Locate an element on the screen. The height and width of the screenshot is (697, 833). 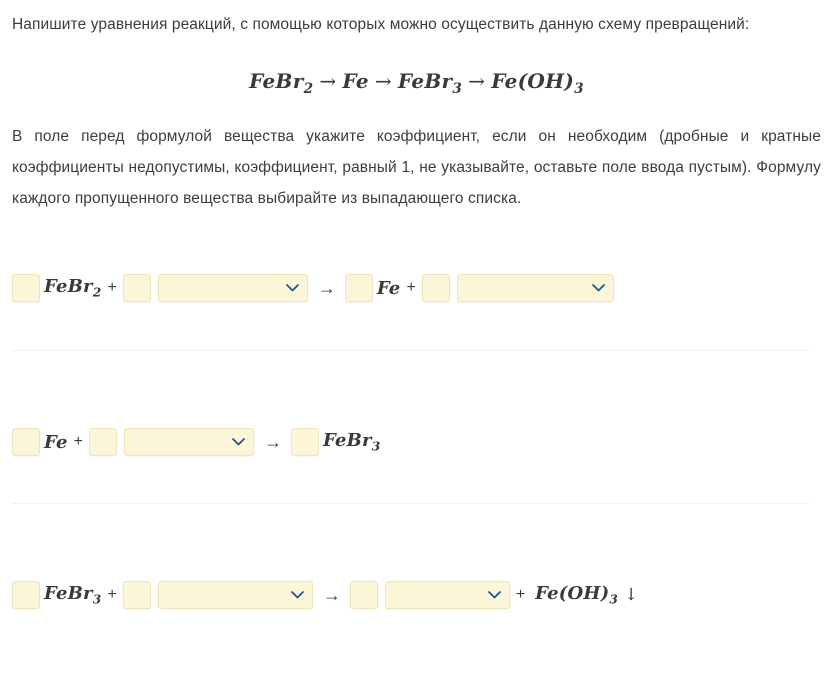
scheme-arrow-3: → is located at coordinates (477, 81).